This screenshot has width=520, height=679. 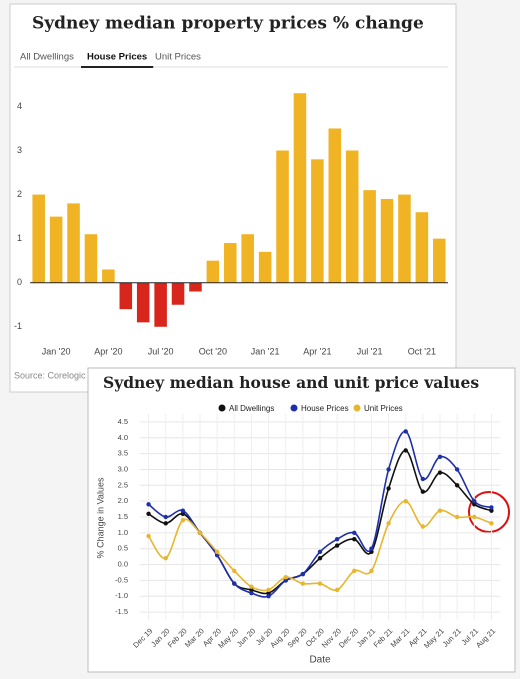 I want to click on y-tick-label: 4.5, so click(x=123, y=421).